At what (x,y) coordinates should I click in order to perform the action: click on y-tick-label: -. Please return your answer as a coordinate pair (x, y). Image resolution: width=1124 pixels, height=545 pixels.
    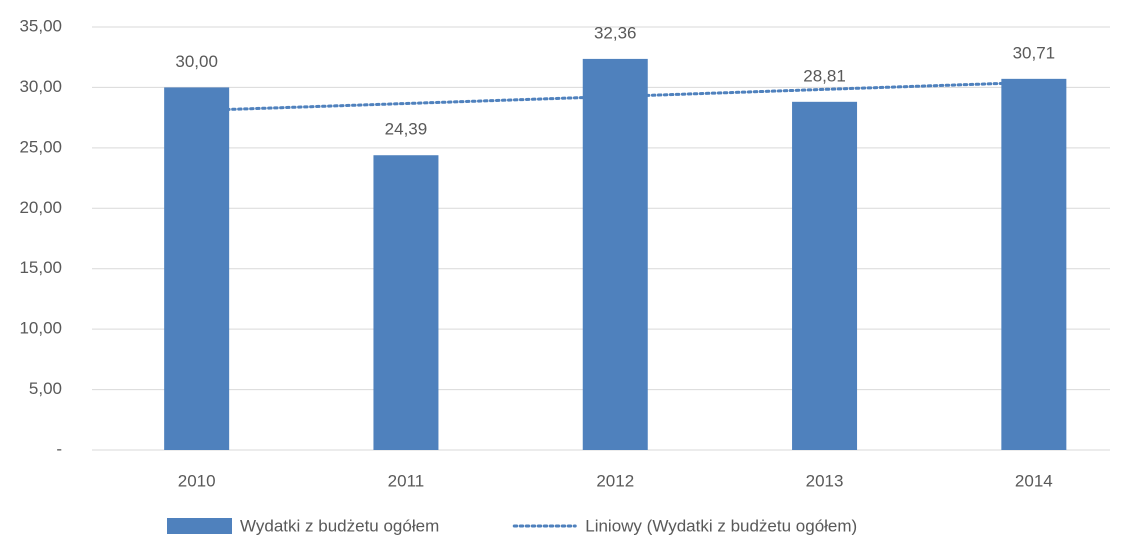
    Looking at the image, I should click on (59, 448).